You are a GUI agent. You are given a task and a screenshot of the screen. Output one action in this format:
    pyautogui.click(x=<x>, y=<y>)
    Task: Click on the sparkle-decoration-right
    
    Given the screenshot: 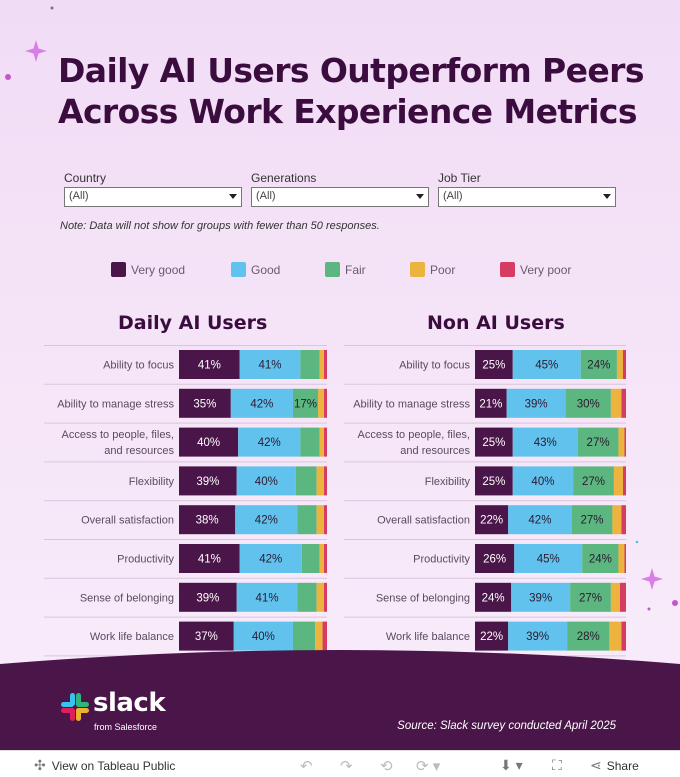 What is the action you would take?
    pyautogui.click(x=656, y=575)
    